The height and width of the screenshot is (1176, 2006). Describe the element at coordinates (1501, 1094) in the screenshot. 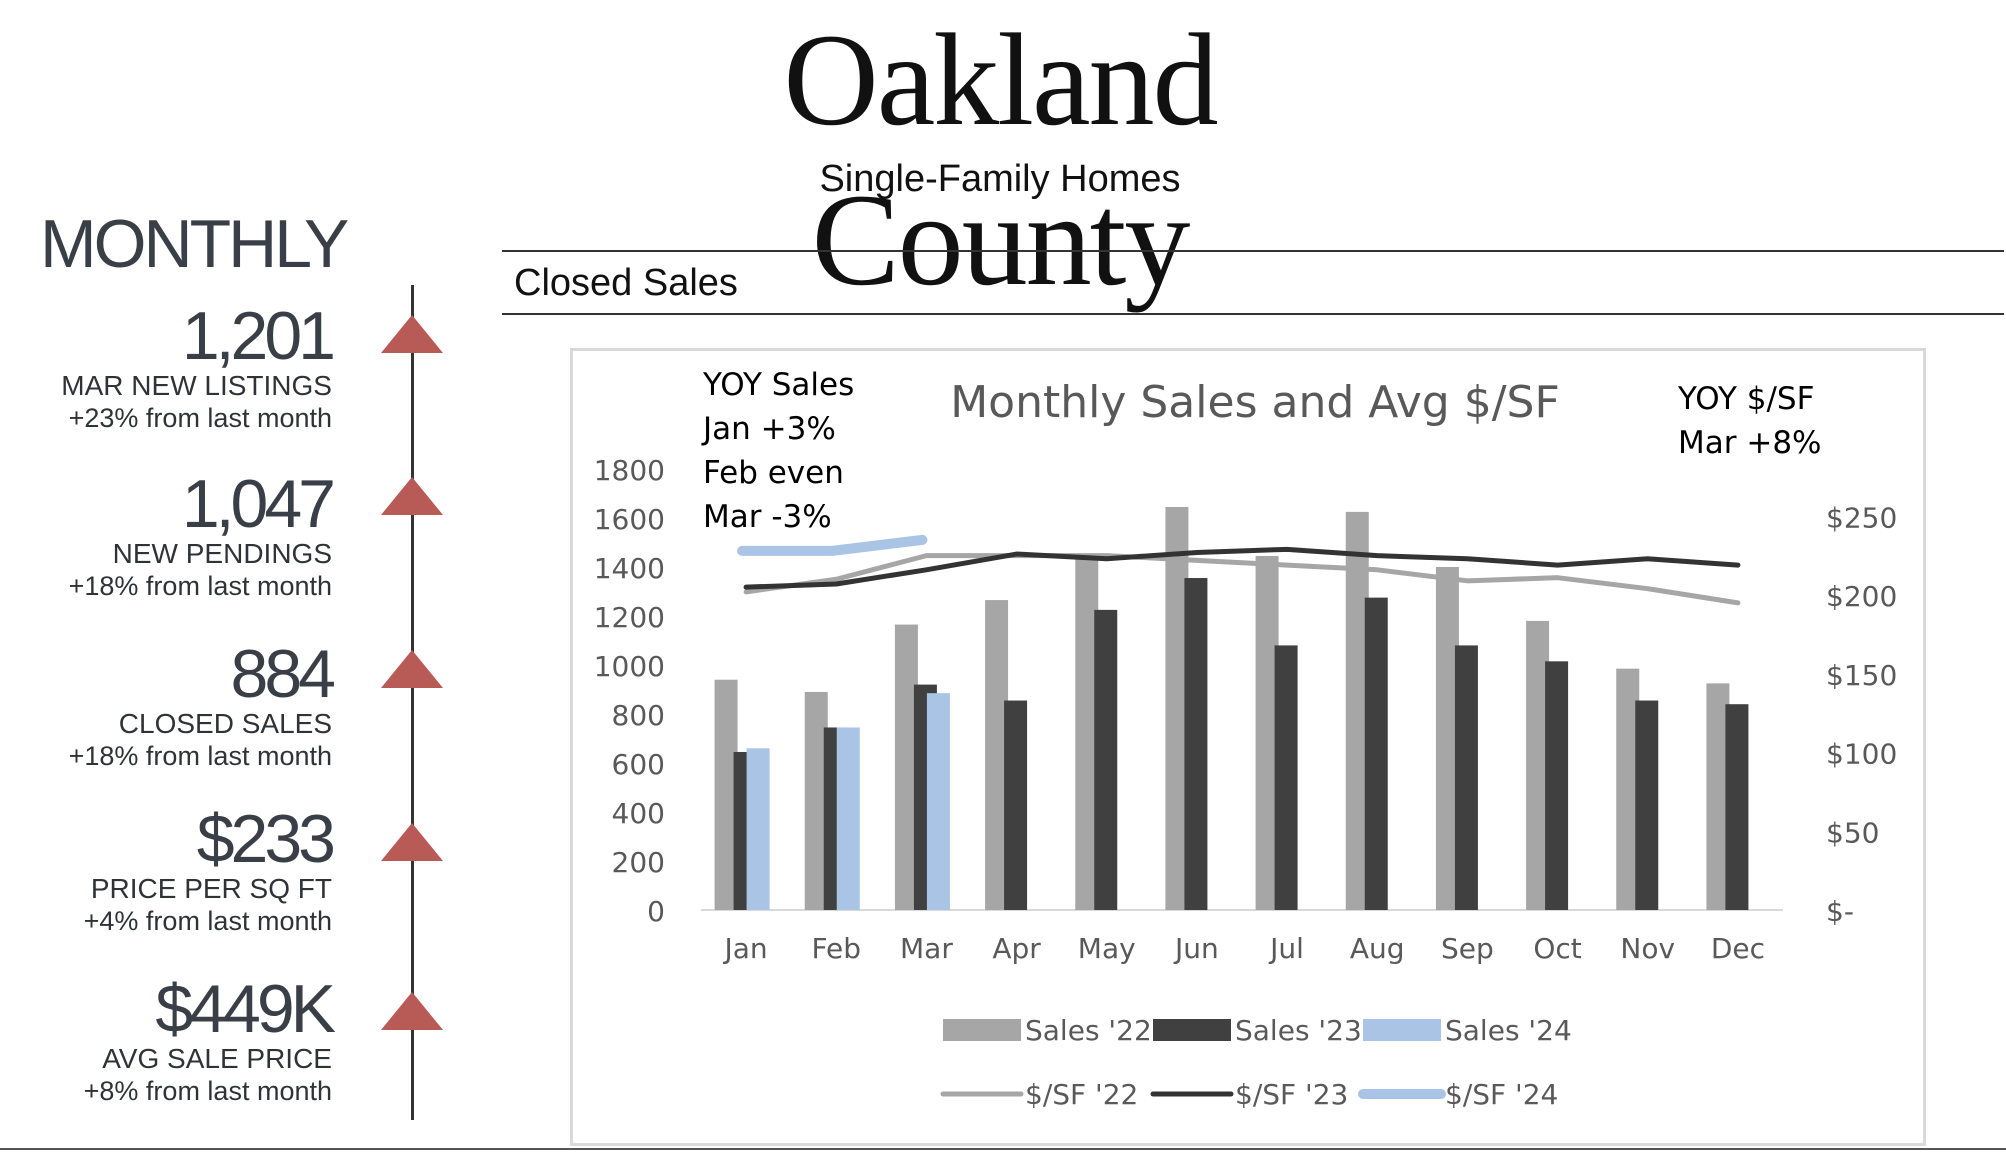

I see `legend-label: $/SF '24` at that location.